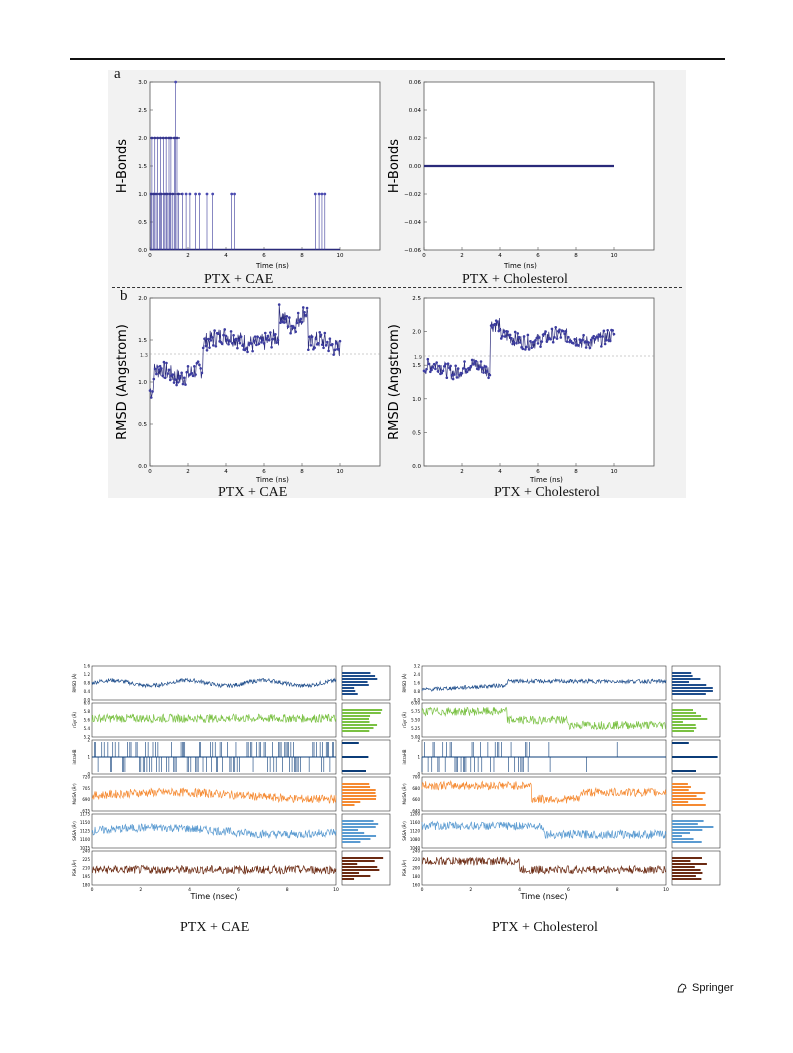 The image size is (793, 1053). I want to click on y-tick-label: 0.5, so click(142, 223).